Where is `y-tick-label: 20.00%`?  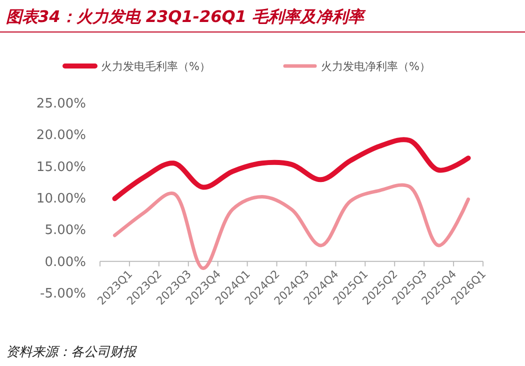 y-tick-label: 20.00% is located at coordinates (61, 136).